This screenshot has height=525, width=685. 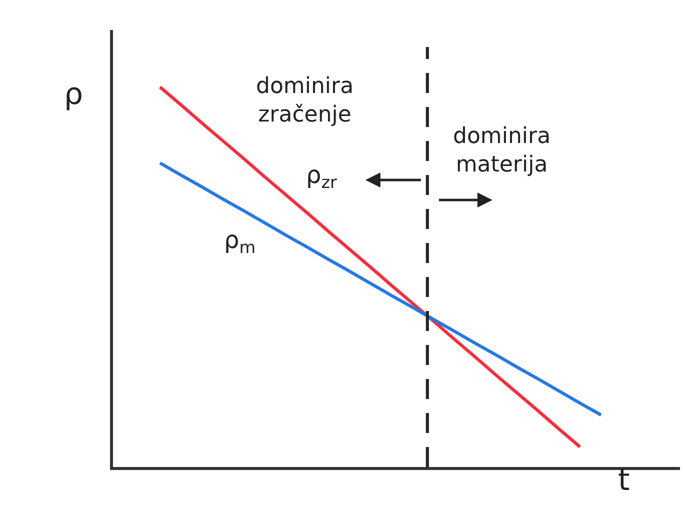 What do you see at coordinates (502, 151) in the screenshot?
I see `annotation: dominira materija` at bounding box center [502, 151].